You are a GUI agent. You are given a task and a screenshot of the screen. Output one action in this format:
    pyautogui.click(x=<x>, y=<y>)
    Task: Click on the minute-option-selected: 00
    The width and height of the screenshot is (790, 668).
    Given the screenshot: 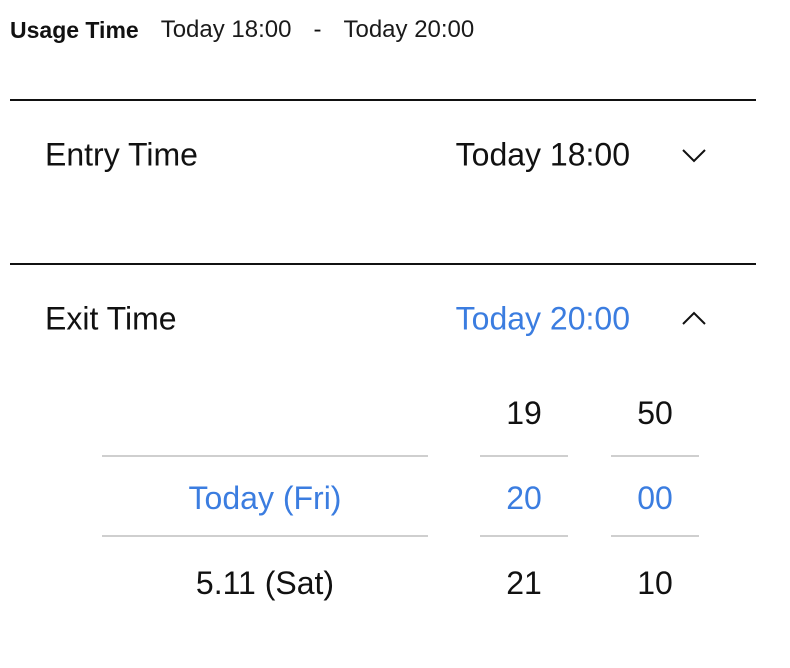 What is the action you would take?
    pyautogui.click(x=655, y=498)
    